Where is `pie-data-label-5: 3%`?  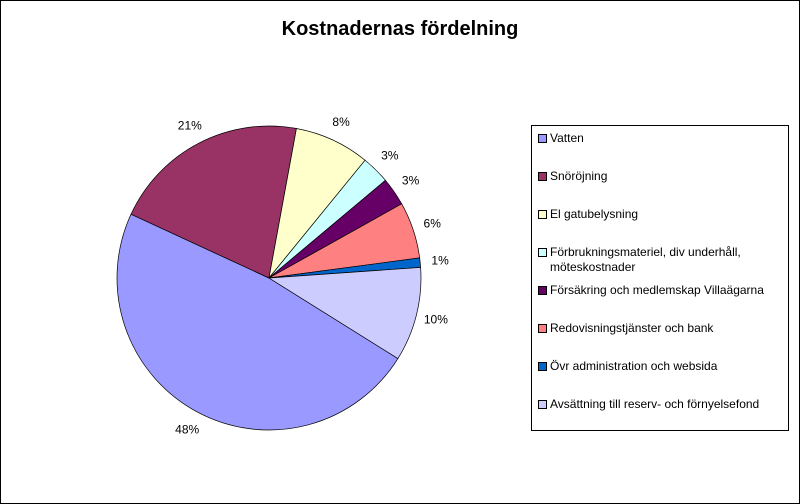
pie-data-label-5: 3% is located at coordinates (411, 180).